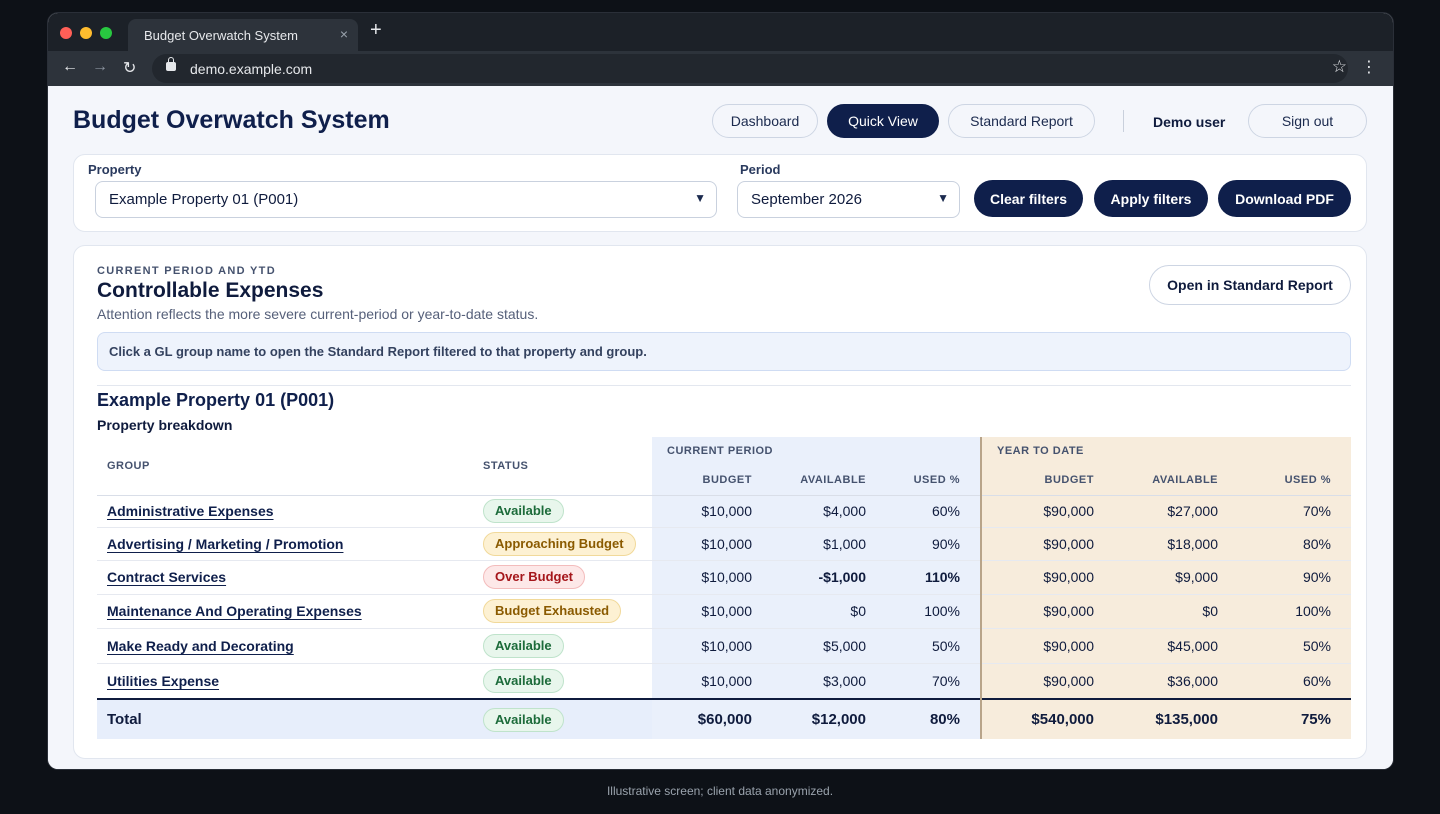 The width and height of the screenshot is (1440, 814). Describe the element at coordinates (1294, 646) in the screenshot. I see `ytd-used-cell: 50%` at that location.